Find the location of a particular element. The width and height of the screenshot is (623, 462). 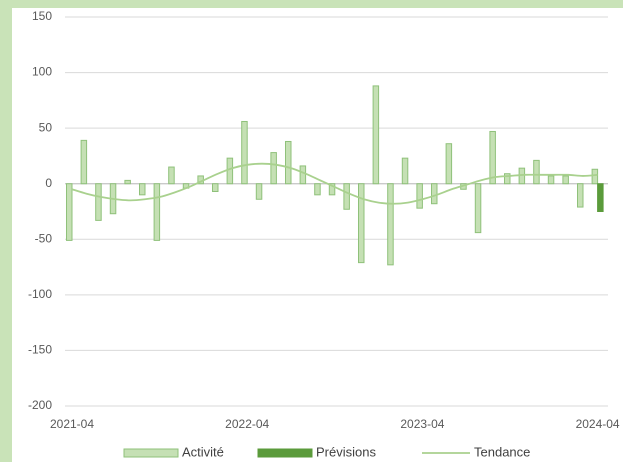

y-tick-label: -200 is located at coordinates (40, 405).